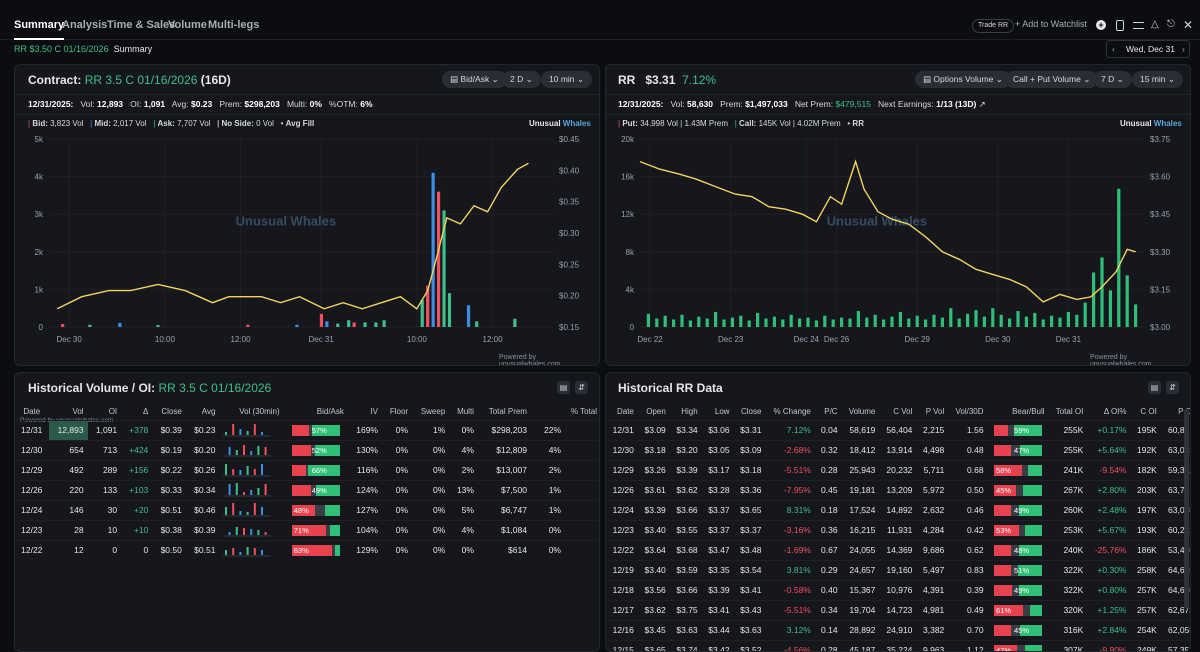 The image size is (1200, 652). I want to click on cell-bear-bull: 53%, so click(1018, 529).